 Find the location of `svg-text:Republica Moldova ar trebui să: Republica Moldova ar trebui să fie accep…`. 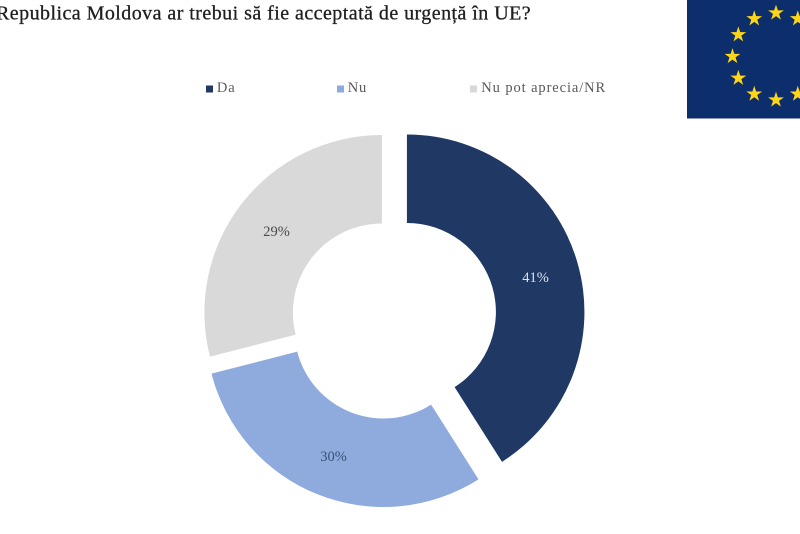

svg-text:Republica Moldova ar trebui să: Republica Moldova ar trebui să fie accep… is located at coordinates (265, 14).